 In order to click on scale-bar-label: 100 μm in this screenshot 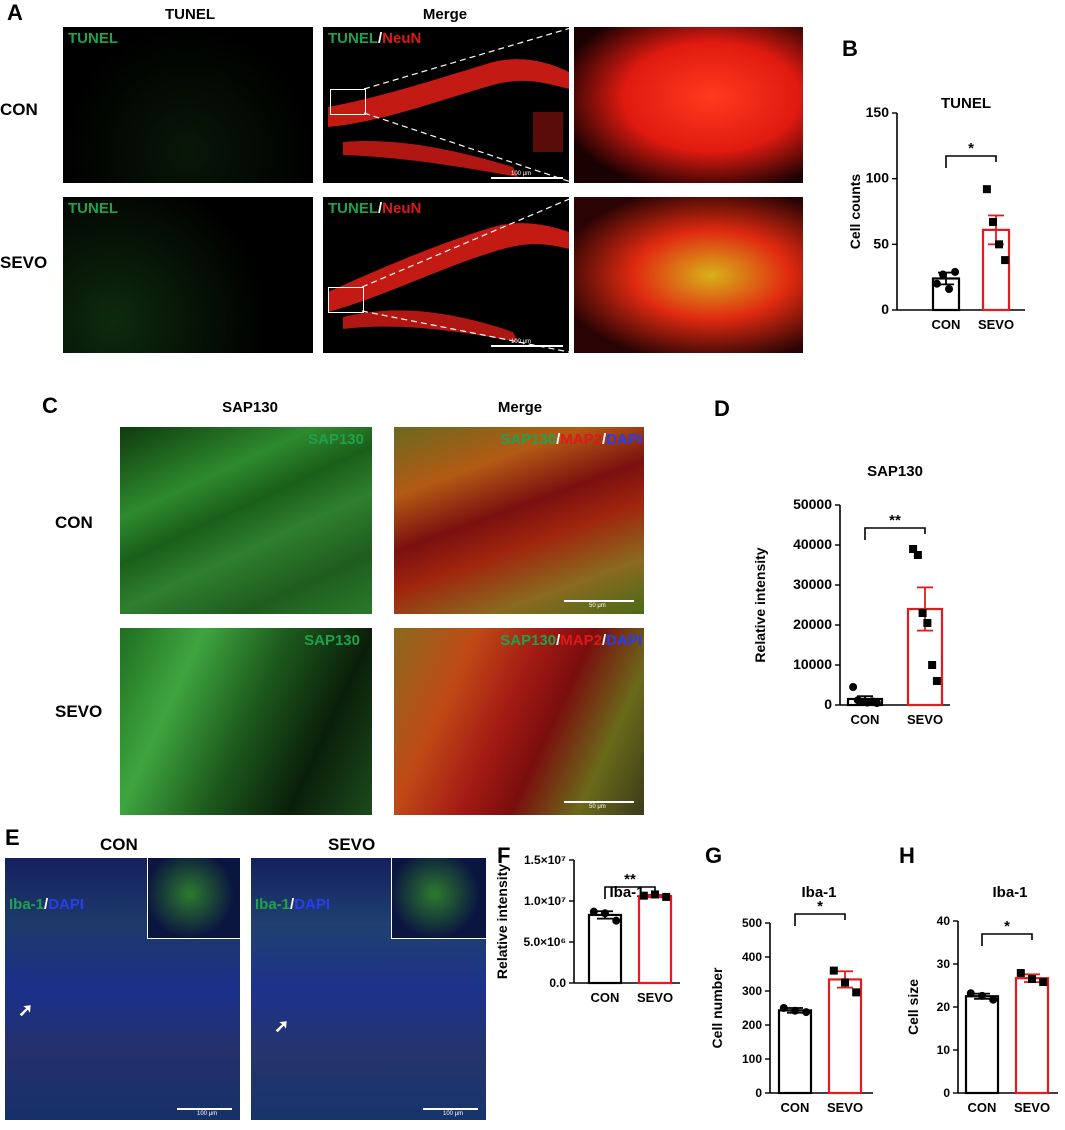, I will do `click(207, 1114)`.